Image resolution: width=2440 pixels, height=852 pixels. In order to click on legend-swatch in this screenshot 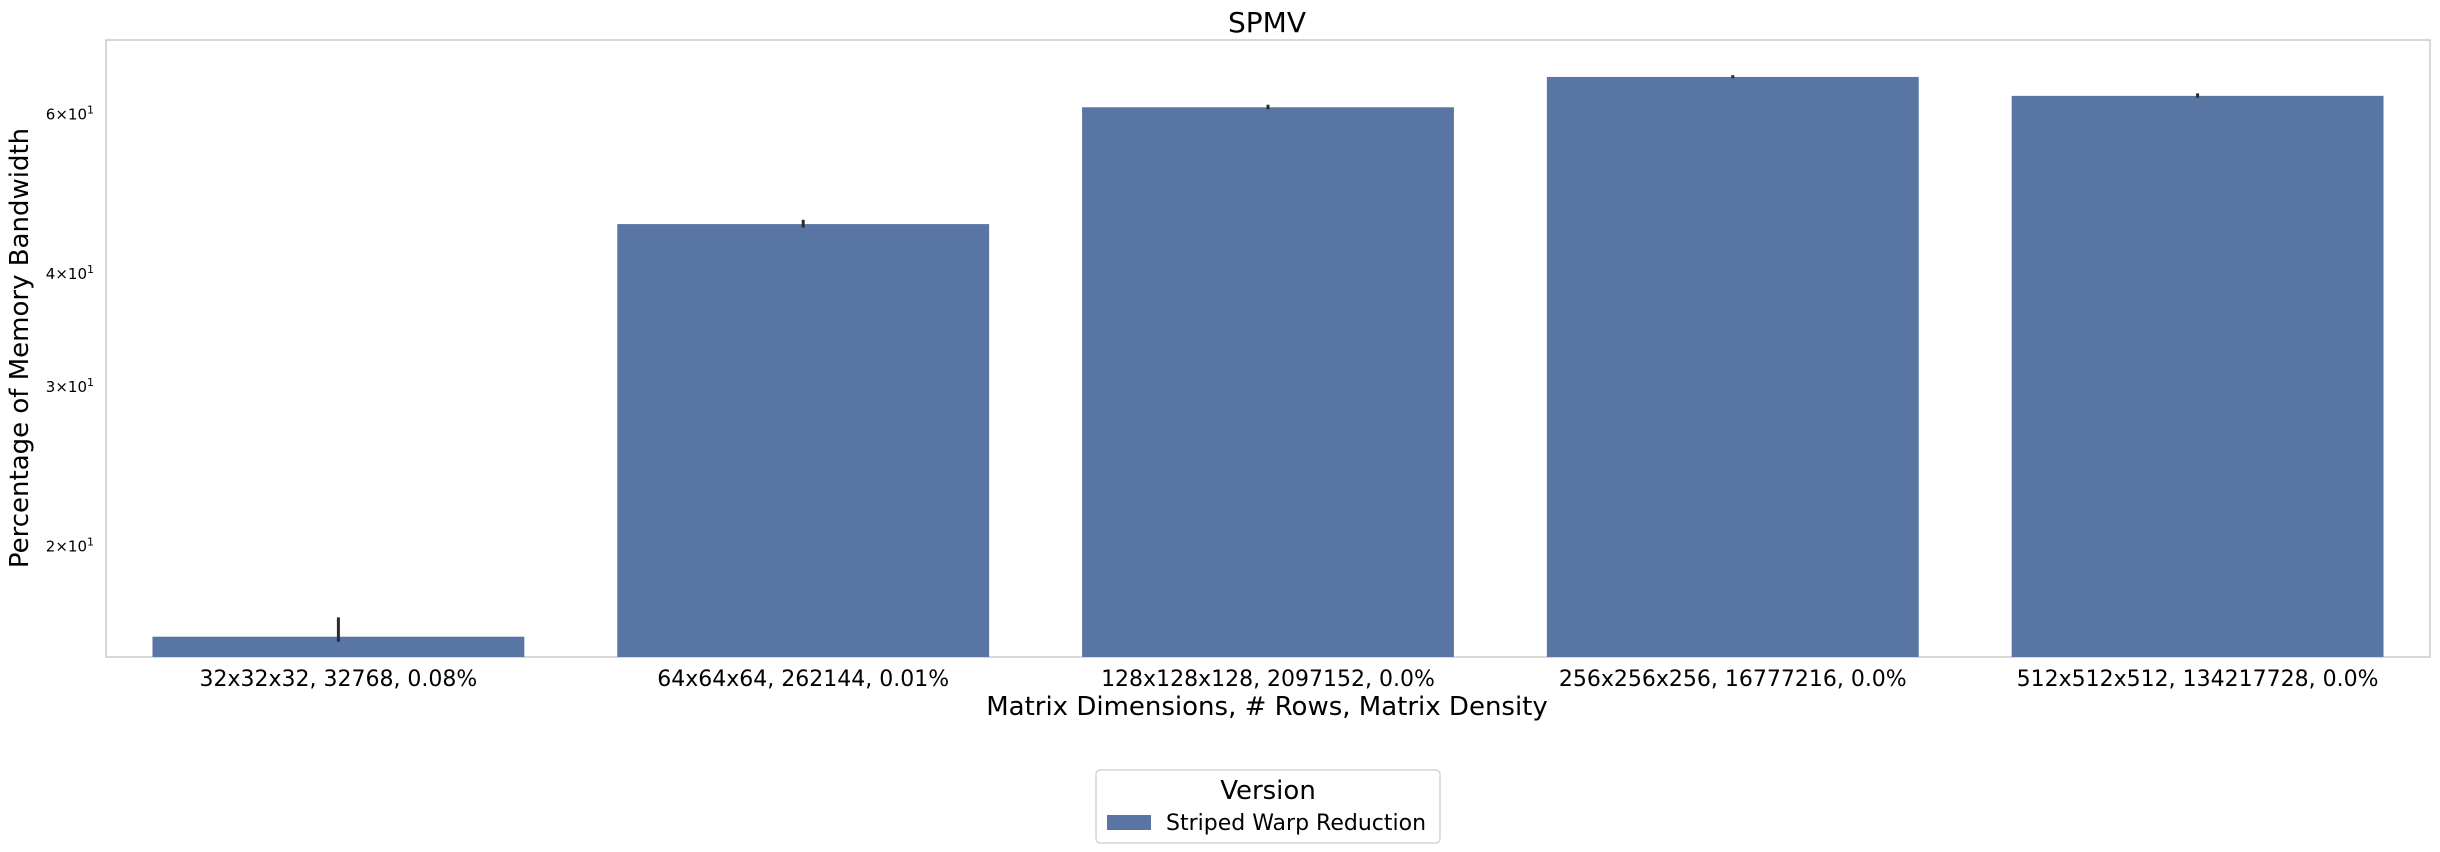, I will do `click(1129, 822)`.